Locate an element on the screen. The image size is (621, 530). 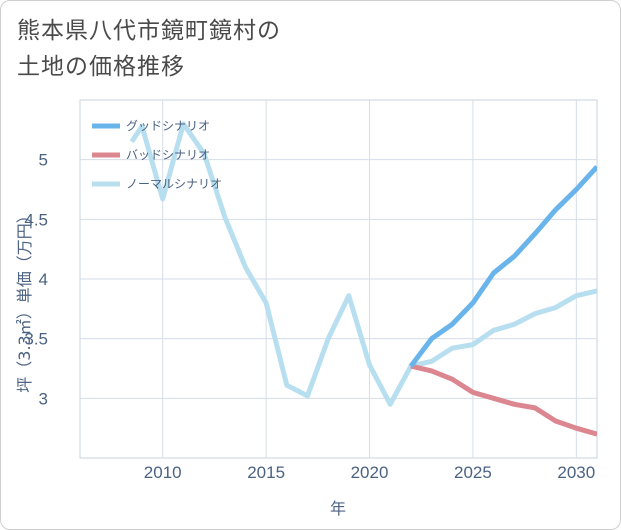
chart-title: 熊本県八代市鏡町鏡村の 土地の価格推移 is located at coordinates (227, 49).